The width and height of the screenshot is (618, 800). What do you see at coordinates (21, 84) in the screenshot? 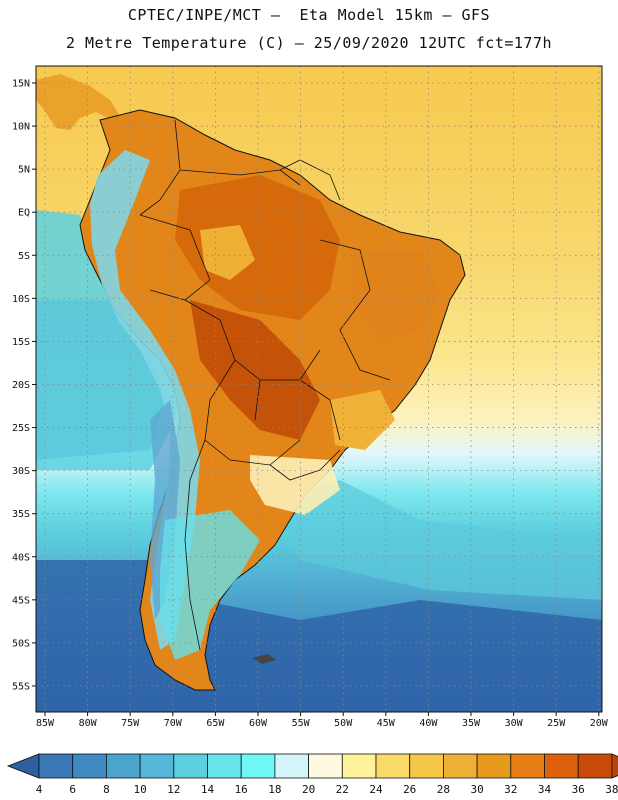
I see `lat-label: 15N` at bounding box center [21, 84].